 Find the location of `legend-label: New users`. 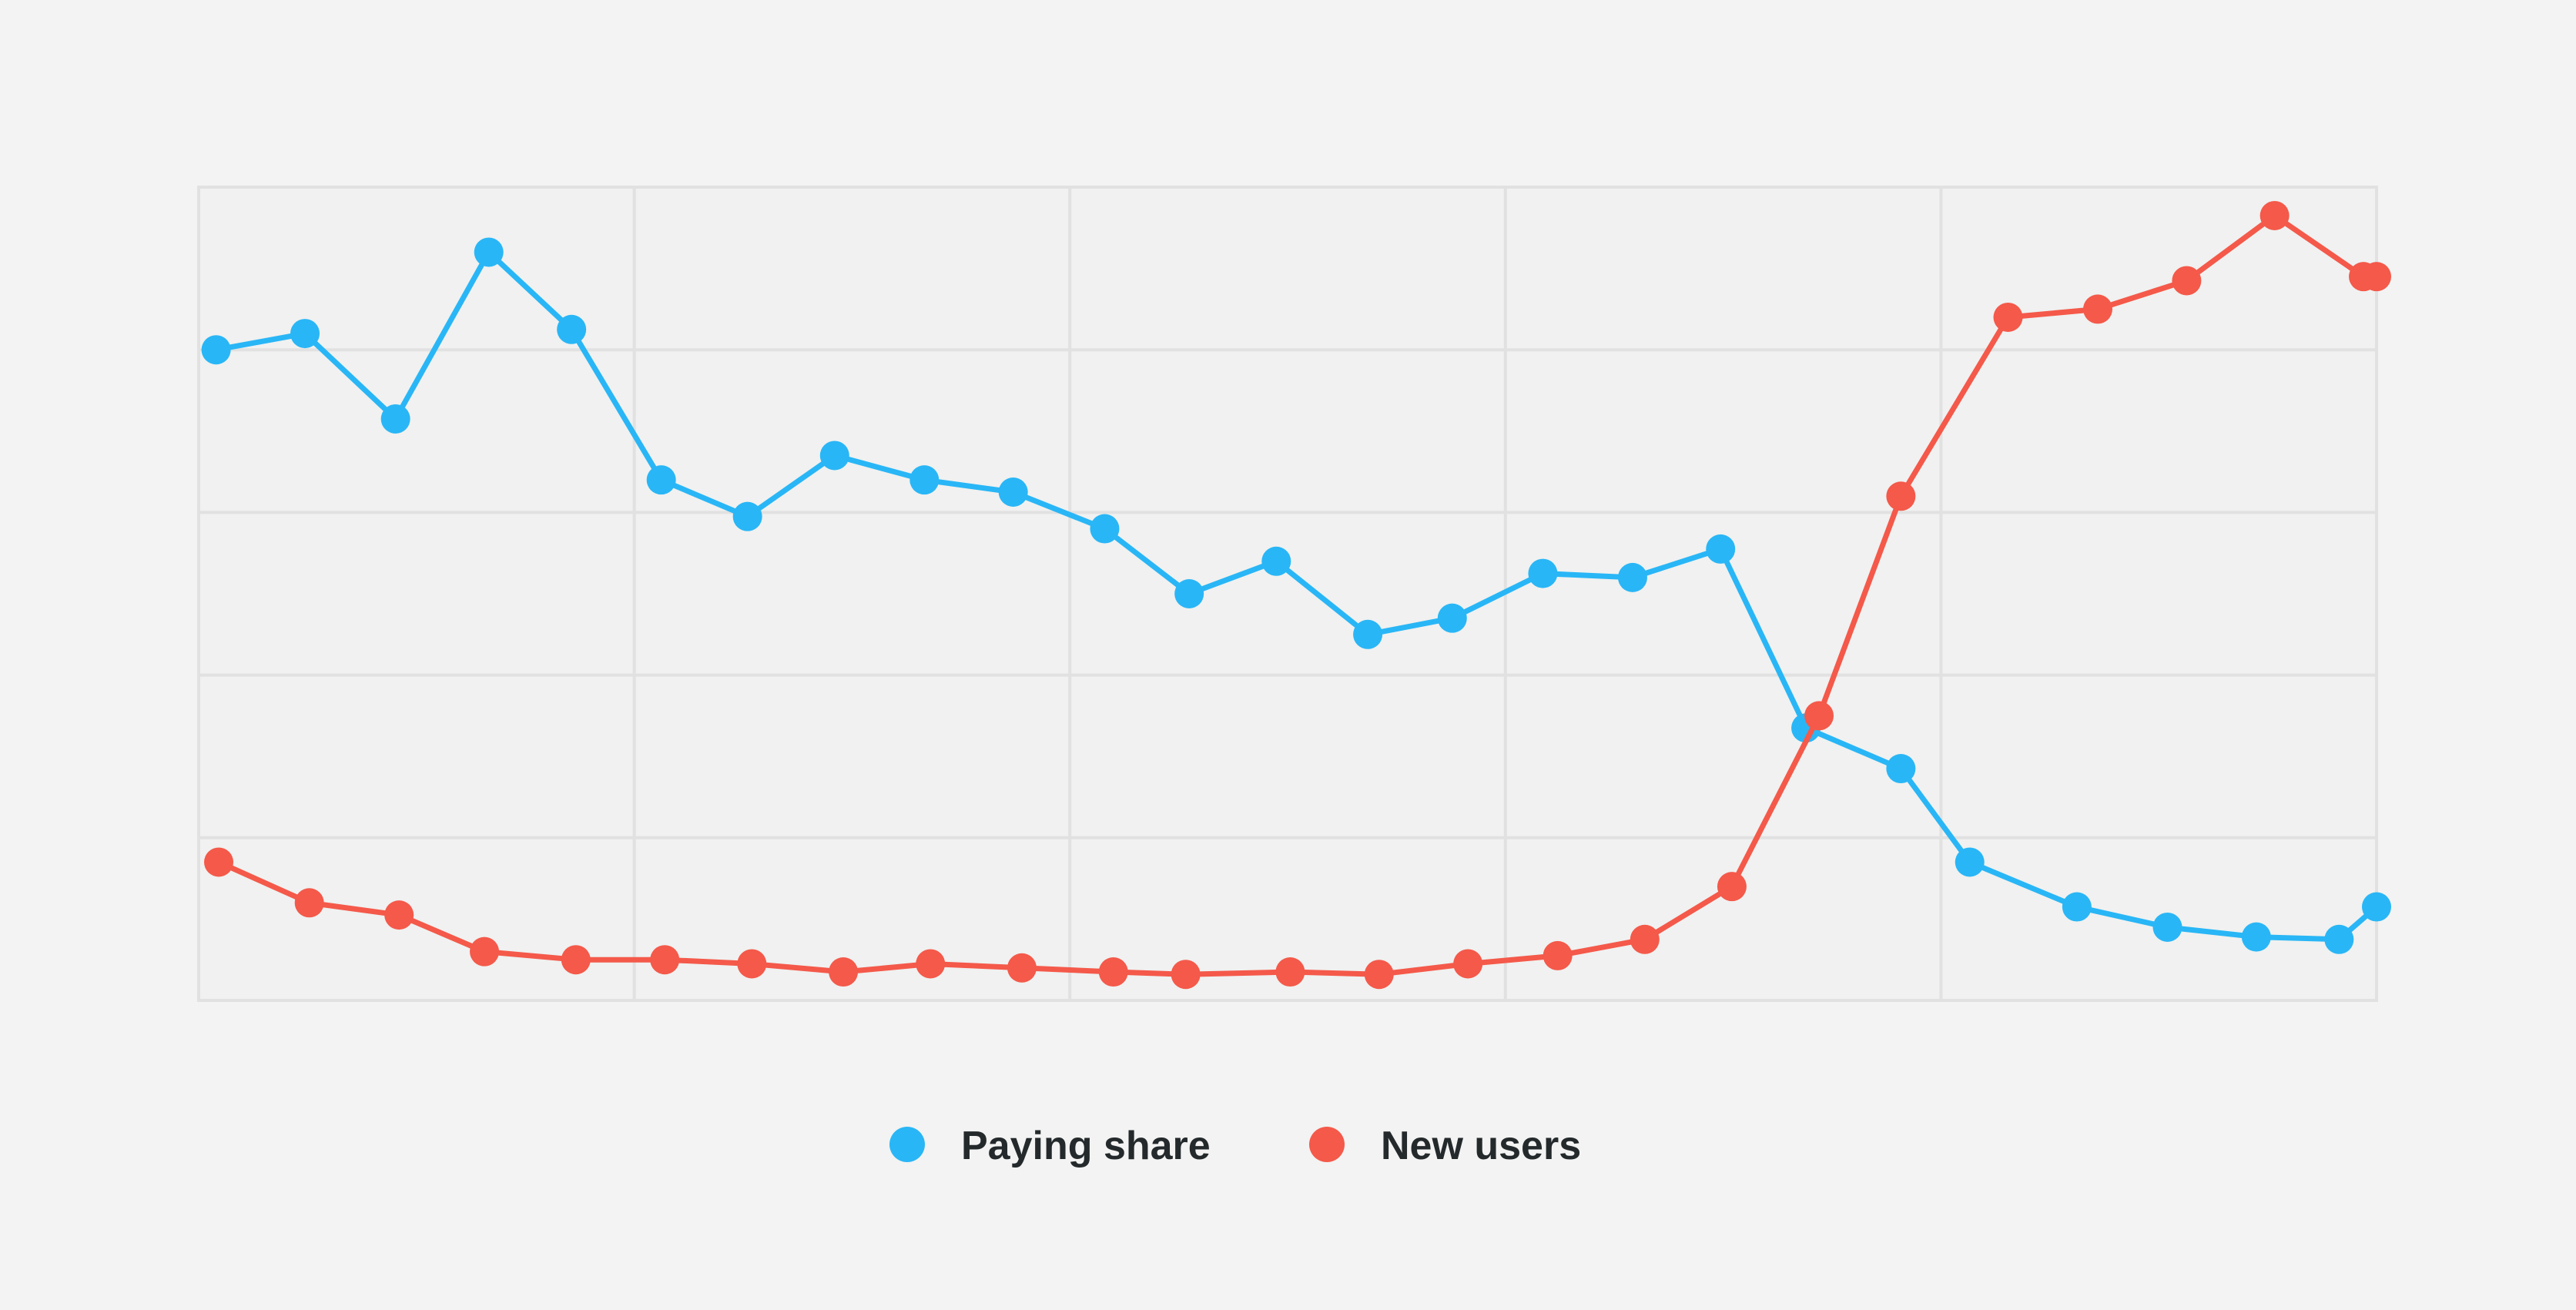

legend-label: New users is located at coordinates (1481, 1146).